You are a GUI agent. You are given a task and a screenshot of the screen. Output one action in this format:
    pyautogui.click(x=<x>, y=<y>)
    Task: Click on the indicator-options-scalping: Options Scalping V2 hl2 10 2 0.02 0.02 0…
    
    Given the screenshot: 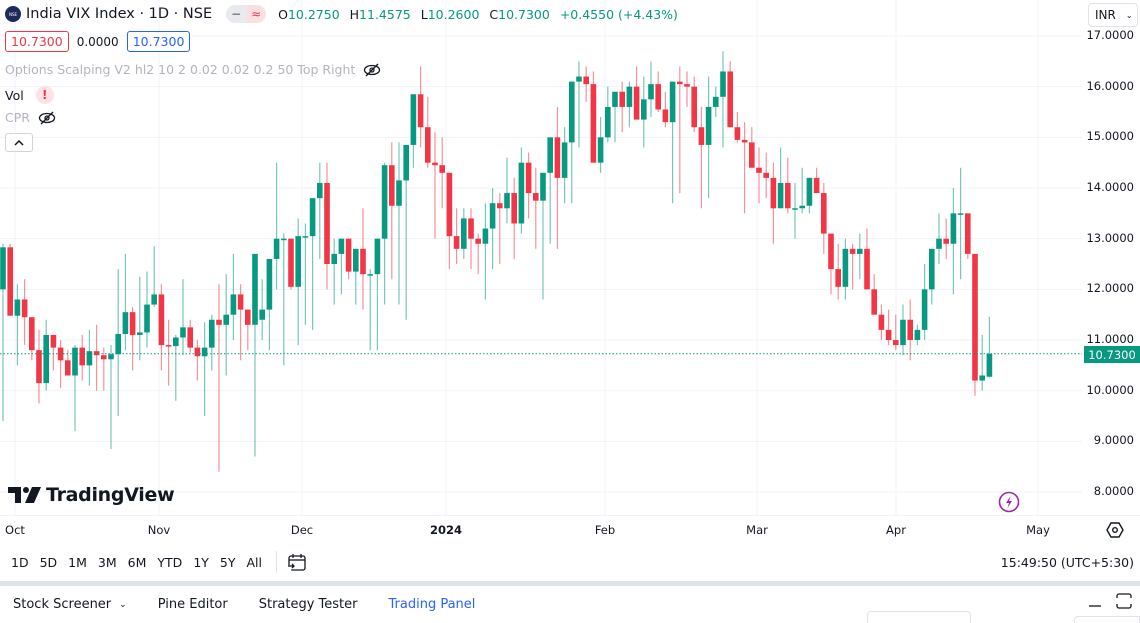 What is the action you would take?
    pyautogui.click(x=193, y=69)
    